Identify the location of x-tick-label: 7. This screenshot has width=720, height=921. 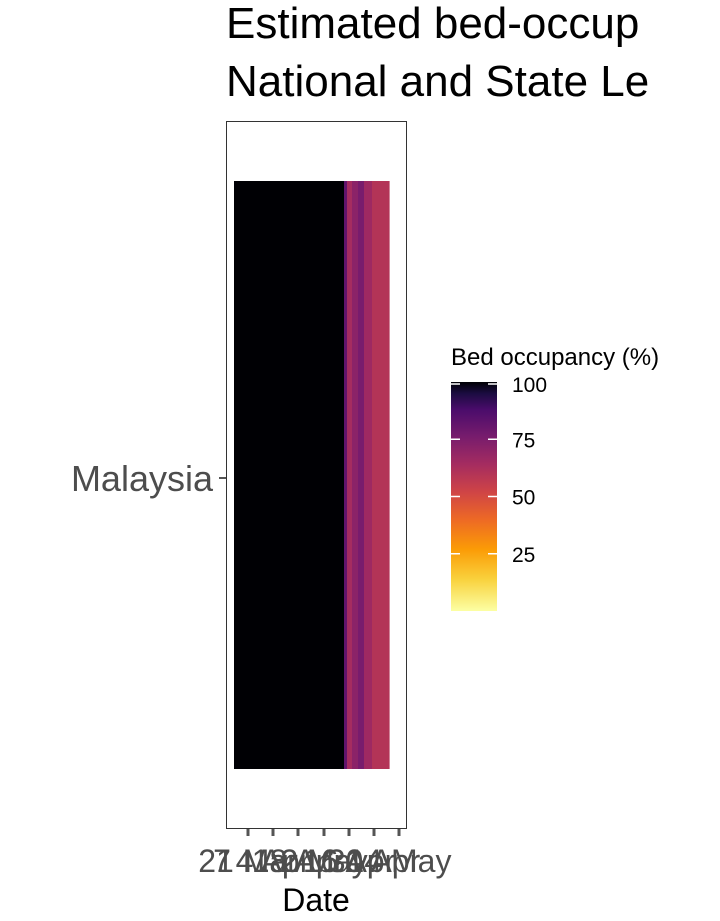
(222, 861).